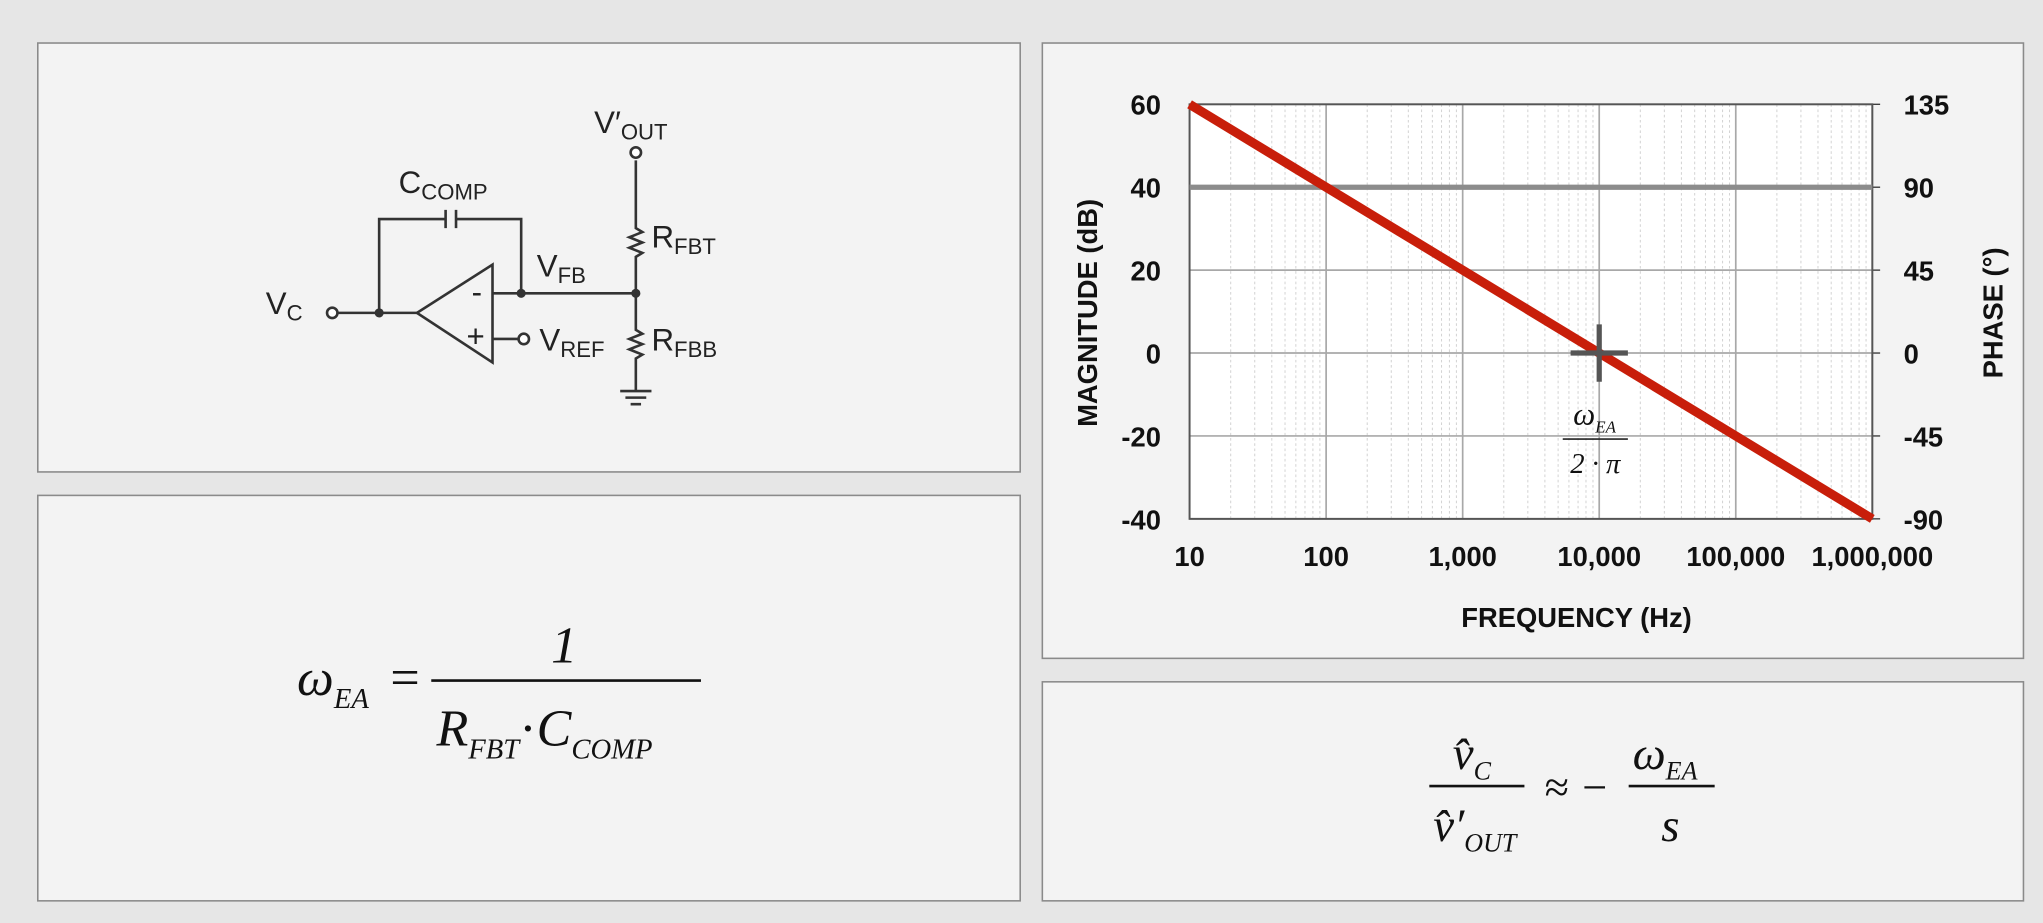 The height and width of the screenshot is (923, 2043). Describe the element at coordinates (454, 313) in the screenshot. I see `op-amp` at that location.